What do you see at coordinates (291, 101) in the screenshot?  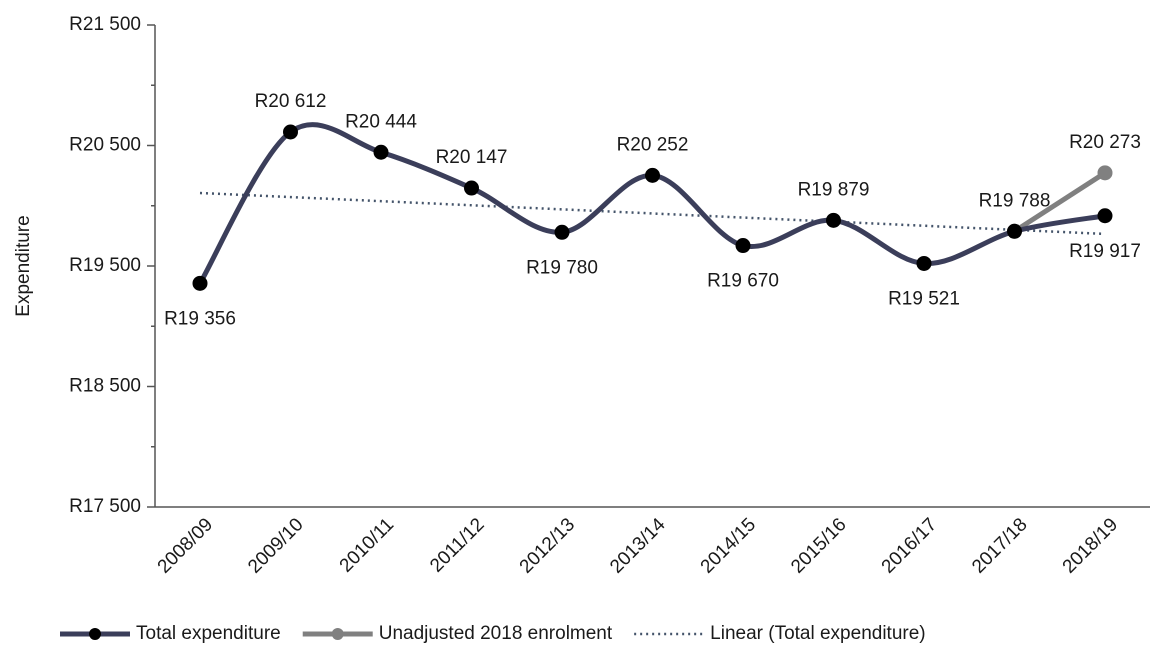 I see `data-label: R20 612` at bounding box center [291, 101].